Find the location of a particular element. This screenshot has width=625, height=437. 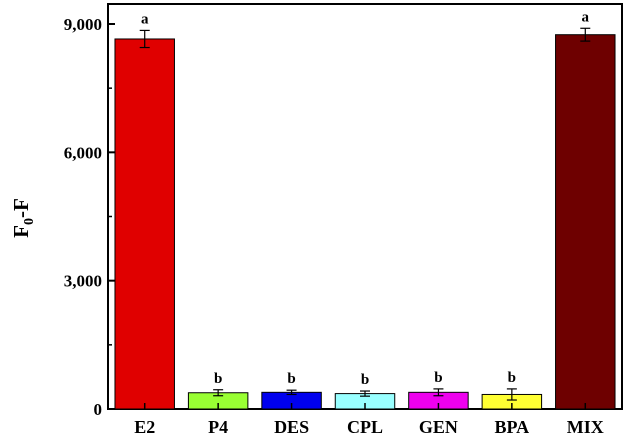

y-tick-label: 9,000 is located at coordinates (83, 24).